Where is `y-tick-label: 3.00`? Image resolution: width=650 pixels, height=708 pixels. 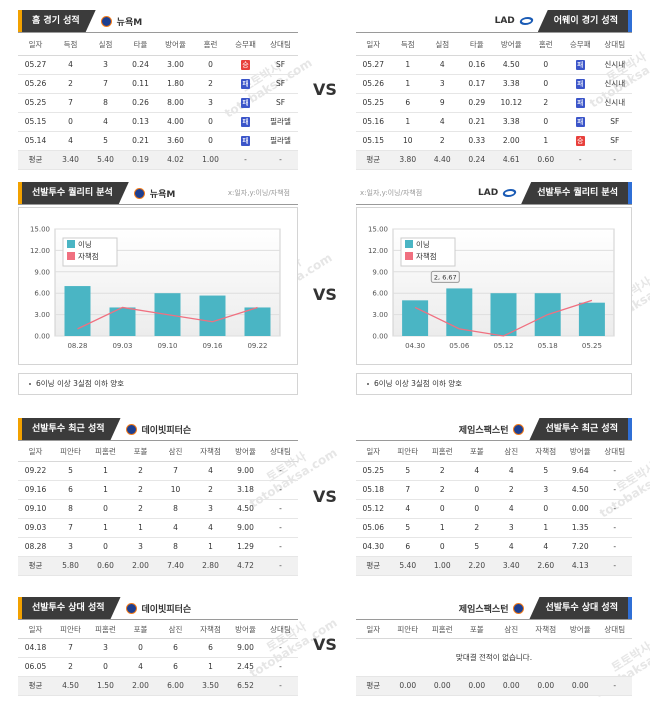
y-tick-label: 3.00 is located at coordinates (42, 315).